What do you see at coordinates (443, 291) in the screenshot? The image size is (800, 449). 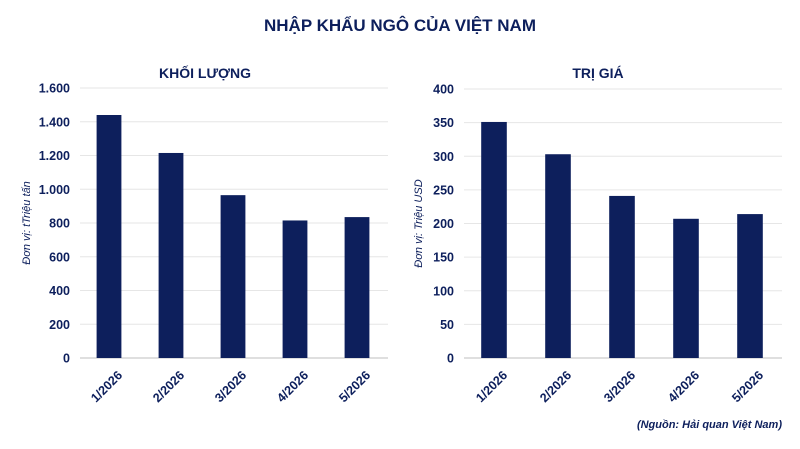 I see `y-tick-label: 100` at bounding box center [443, 291].